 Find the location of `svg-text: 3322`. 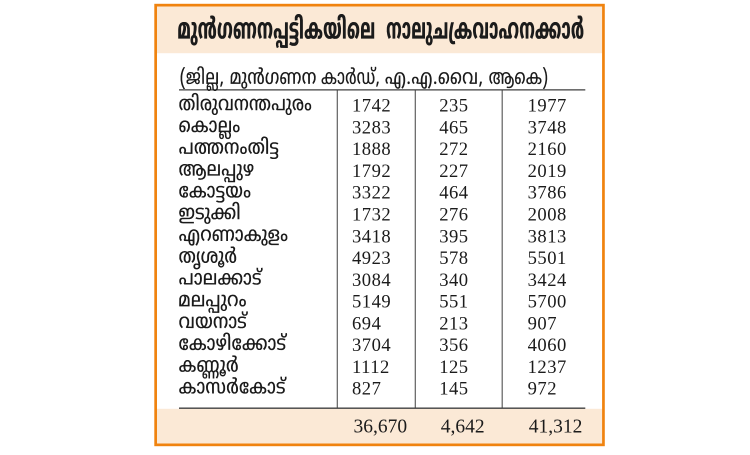

svg-text: 3322 is located at coordinates (371, 193).